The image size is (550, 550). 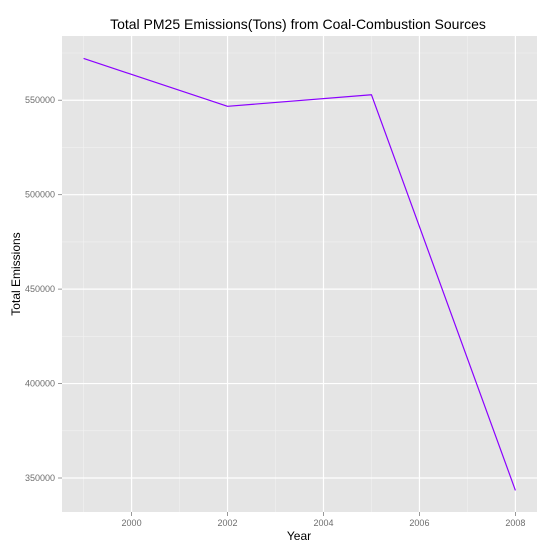 What do you see at coordinates (419, 523) in the screenshot?
I see `x-tick-label: 2006` at bounding box center [419, 523].